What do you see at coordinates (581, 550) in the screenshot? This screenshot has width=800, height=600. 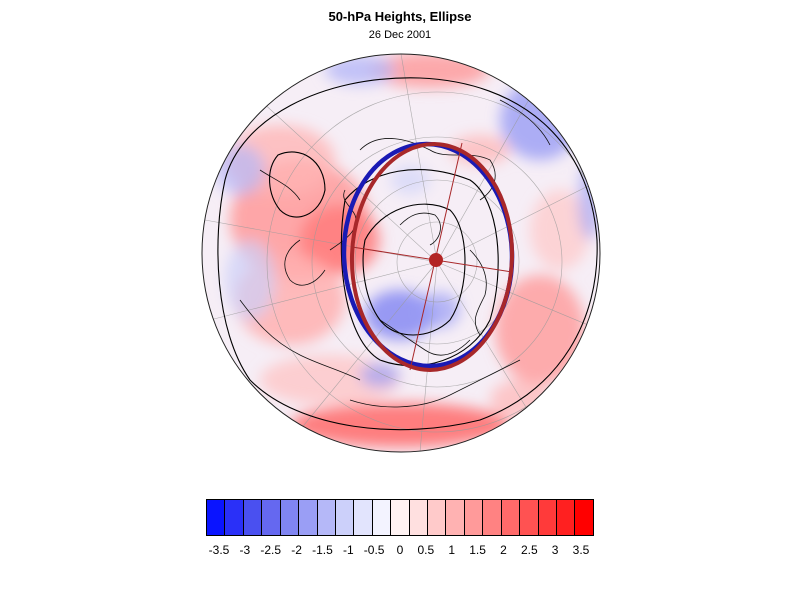 I see `colorbar-tick-label: 3.5` at bounding box center [581, 550].